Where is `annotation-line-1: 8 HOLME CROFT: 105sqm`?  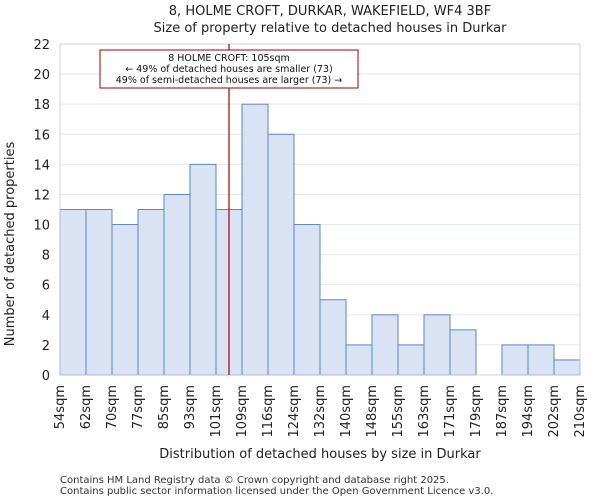
annotation-line-1: 8 HOLME CROFT: 105sqm is located at coordinates (229, 58).